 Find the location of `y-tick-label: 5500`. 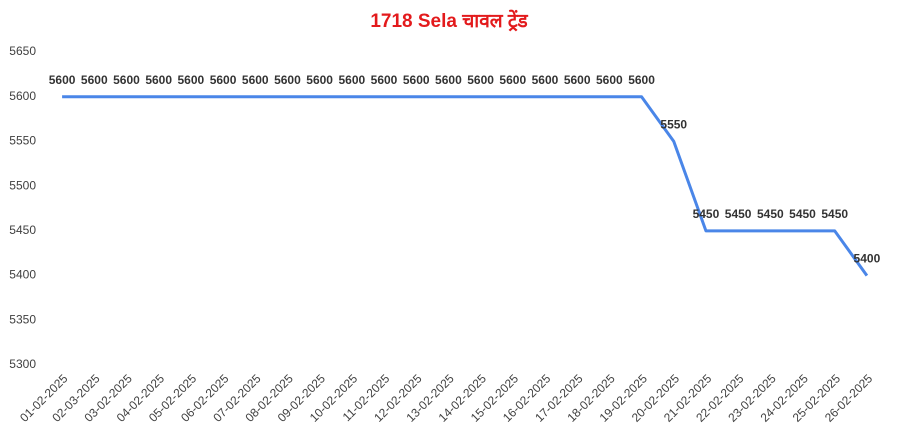

y-tick-label: 5500 is located at coordinates (22, 185).